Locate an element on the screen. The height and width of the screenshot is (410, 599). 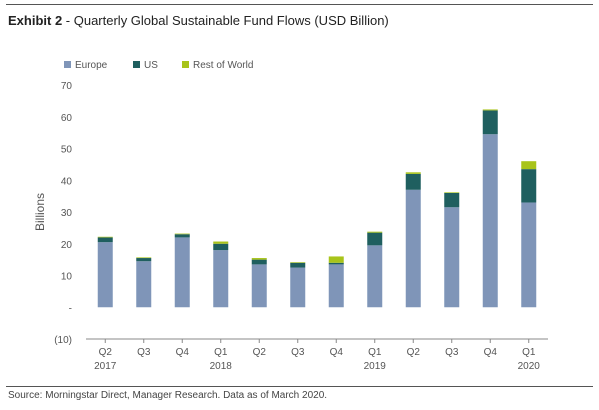
x-year-label: 2020 is located at coordinates (529, 366).